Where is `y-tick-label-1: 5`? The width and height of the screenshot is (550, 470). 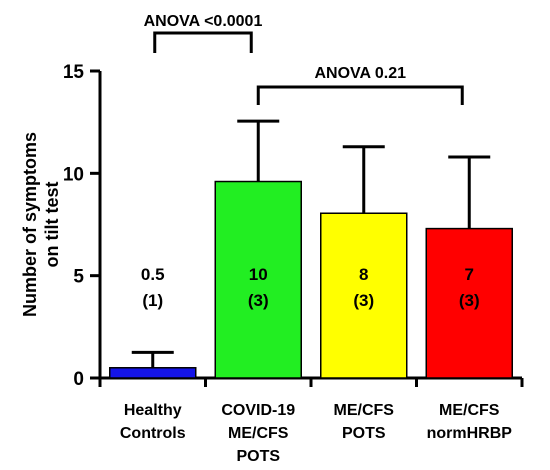 y-tick-label-1: 5 is located at coordinates (78, 277).